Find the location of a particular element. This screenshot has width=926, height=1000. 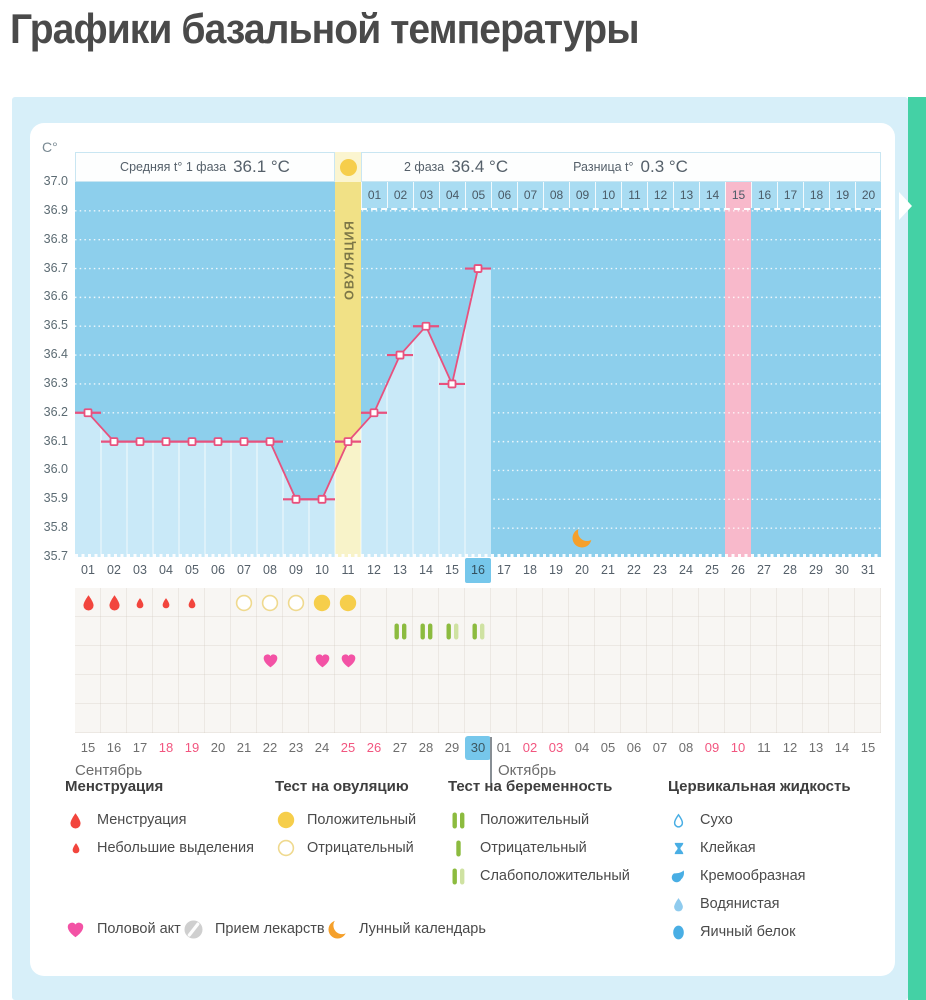

cycle-day-cell: 02 is located at coordinates (114, 570).